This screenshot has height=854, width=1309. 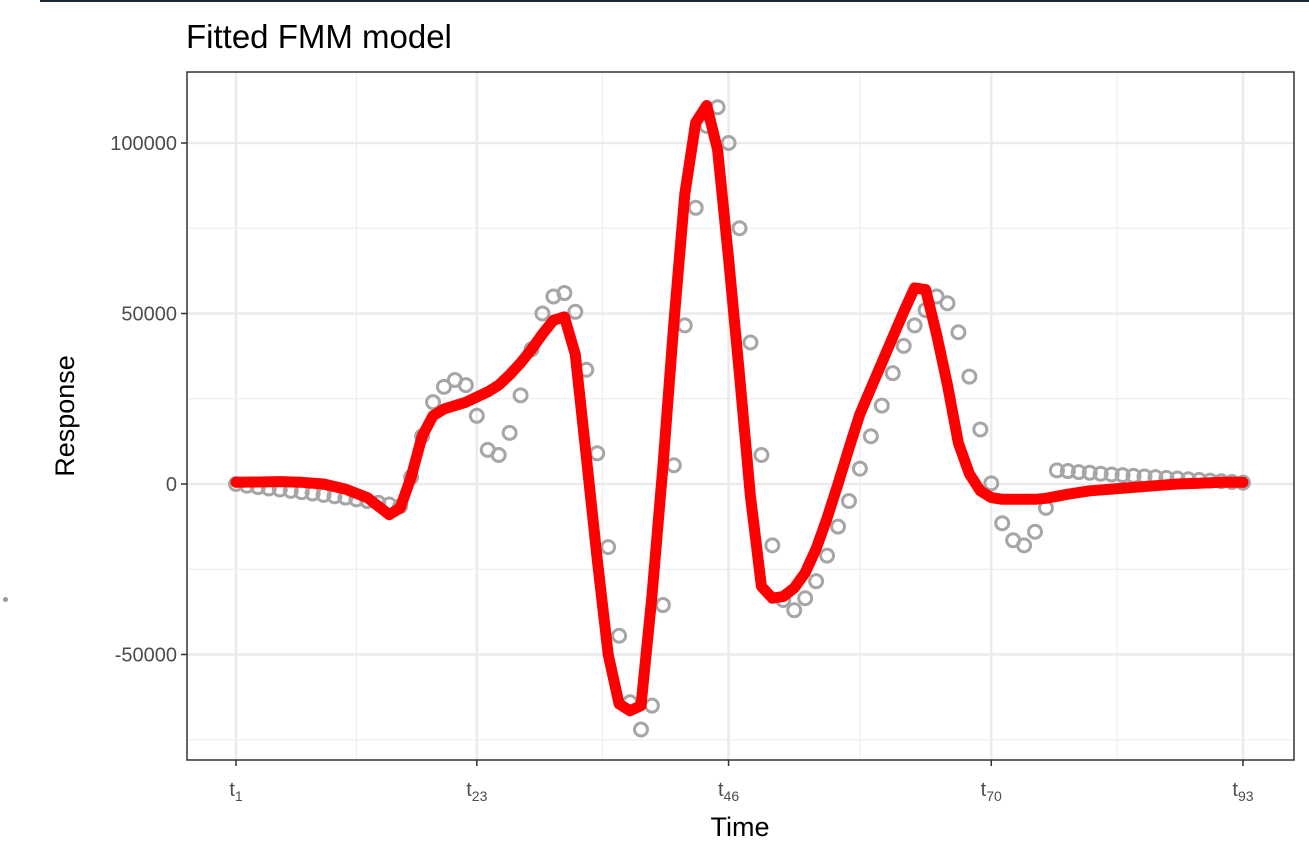 I want to click on y-axis: -50000 0 50000 100000, so click(x=148, y=400).